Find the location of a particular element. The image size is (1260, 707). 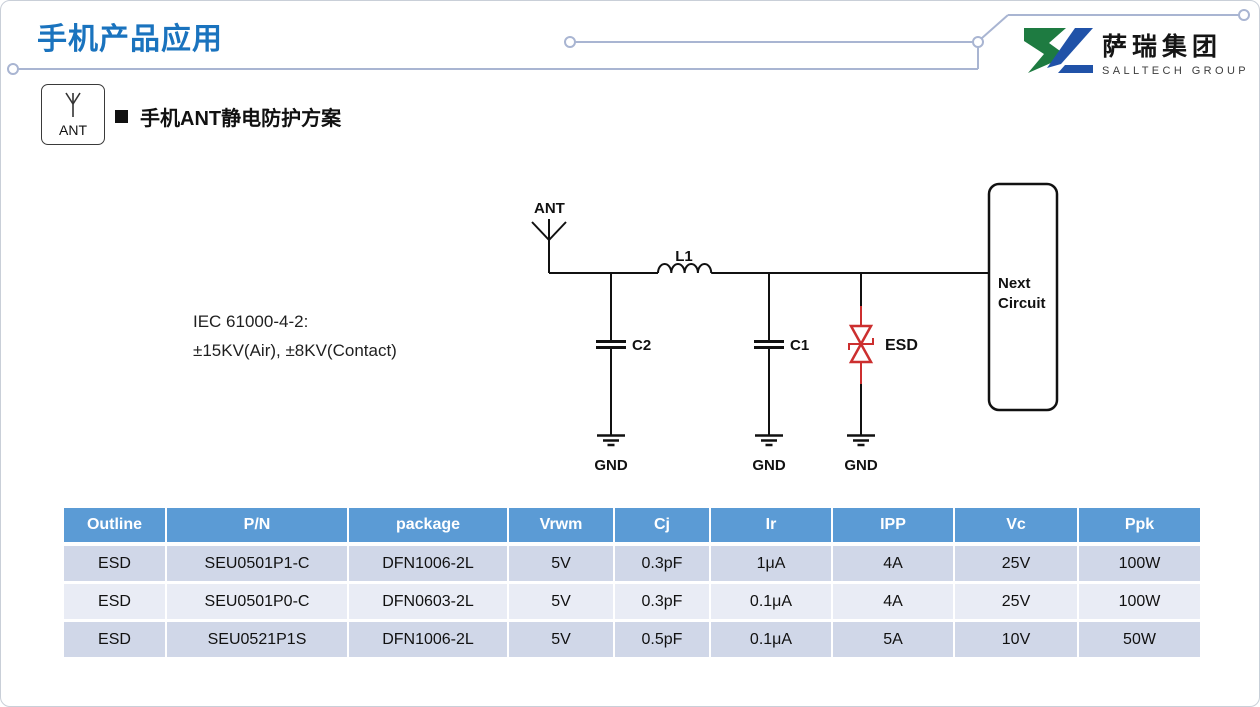

table-header-cell: Vrwm is located at coordinates (562, 527).